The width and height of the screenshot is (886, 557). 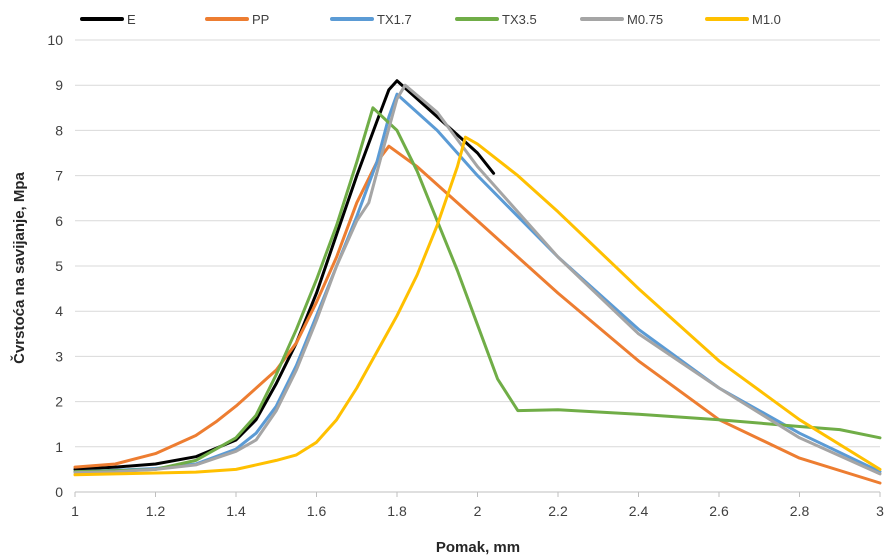 What do you see at coordinates (639, 511) in the screenshot?
I see `x-tick-label: 2.4` at bounding box center [639, 511].